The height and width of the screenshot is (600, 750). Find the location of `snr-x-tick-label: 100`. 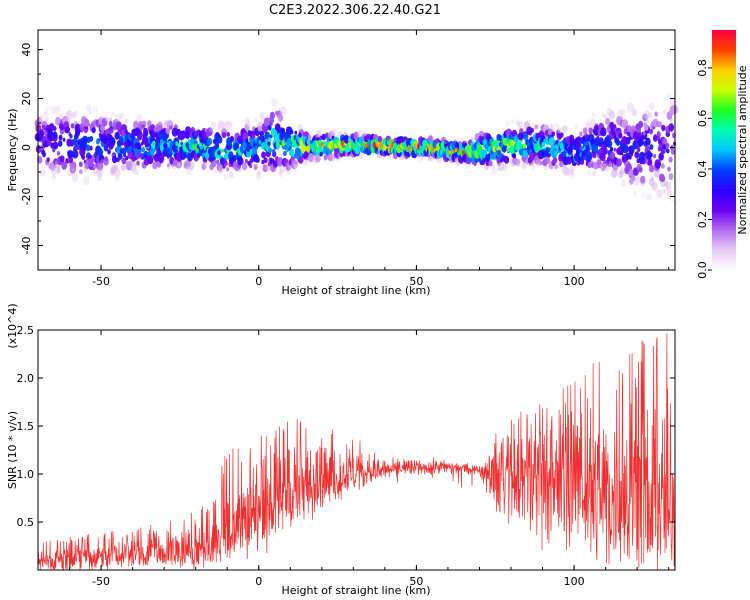

snr-x-tick-label: 100 is located at coordinates (574, 581).